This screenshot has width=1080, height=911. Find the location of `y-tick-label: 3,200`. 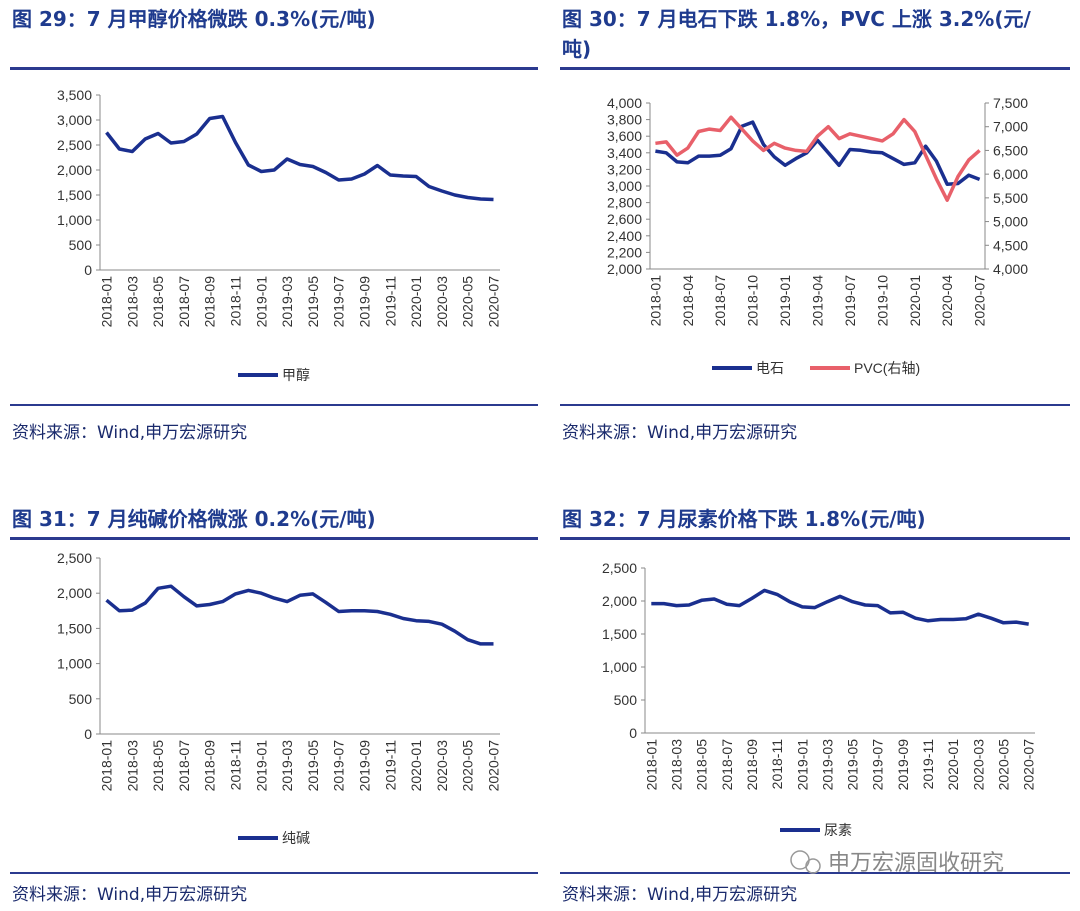

y-tick-label: 3,200 is located at coordinates (624, 169).